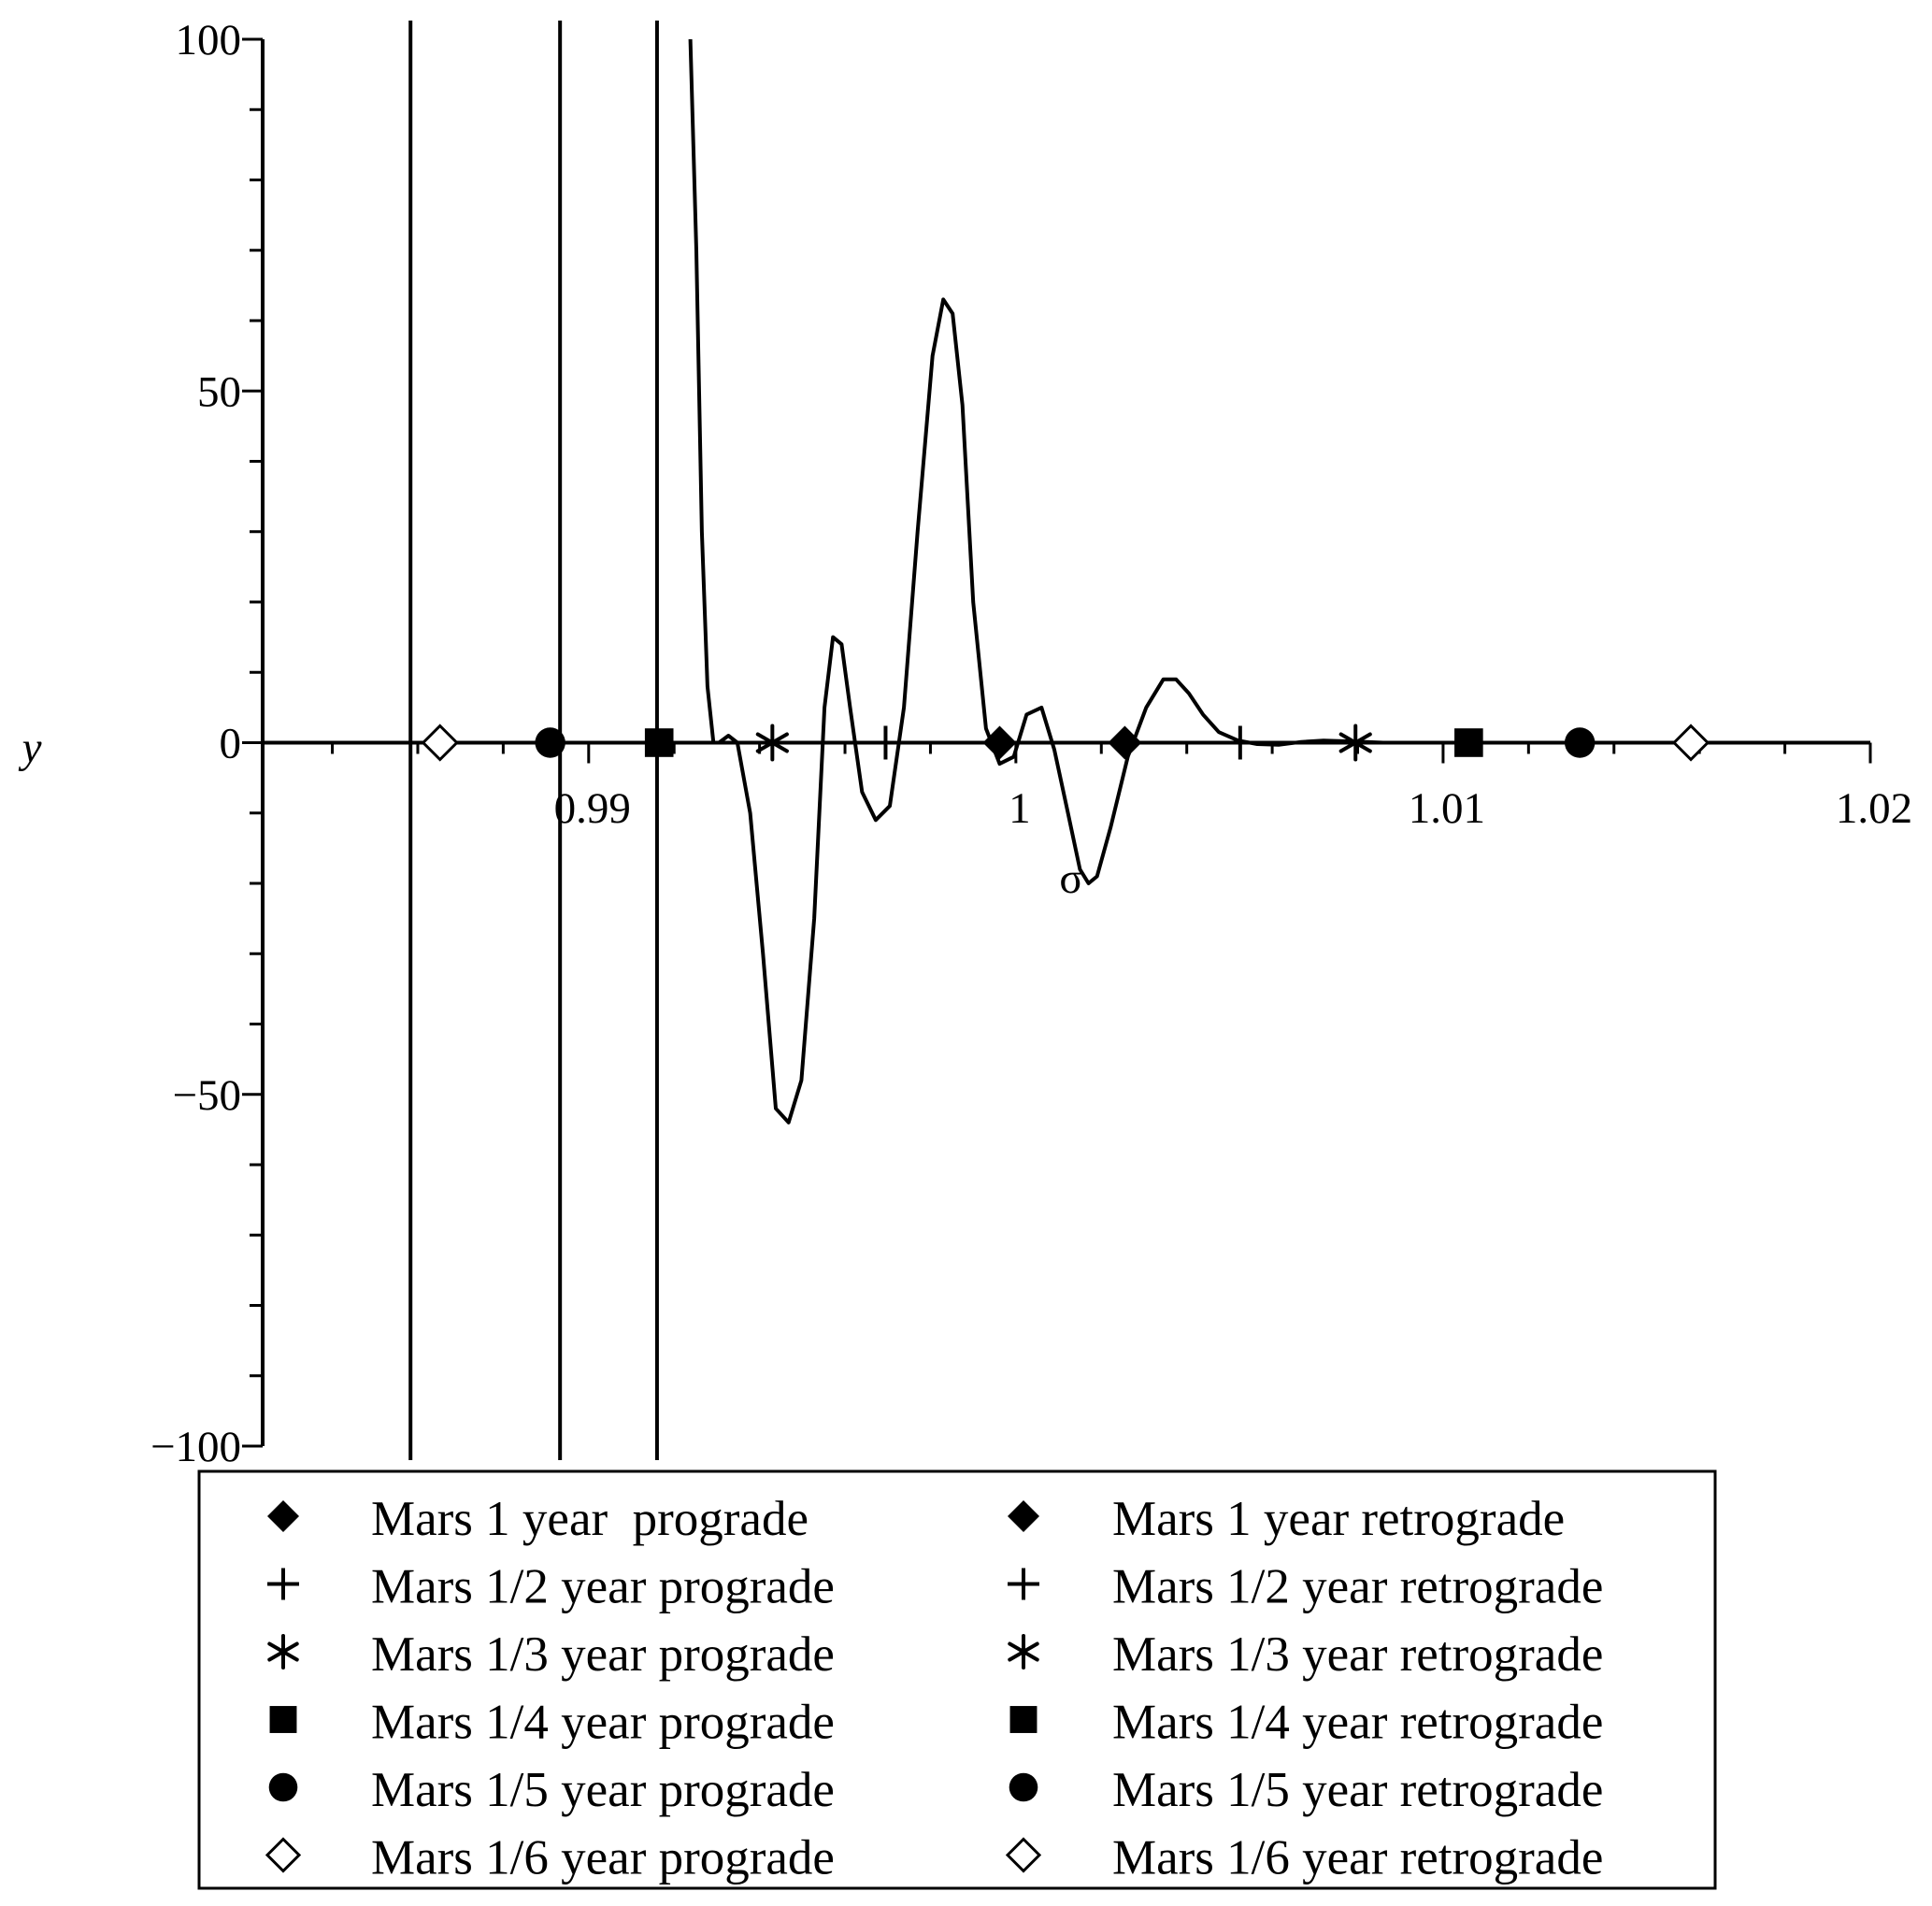  Describe the element at coordinates (30, 748) in the screenshot. I see `y-axis-label: y` at that location.